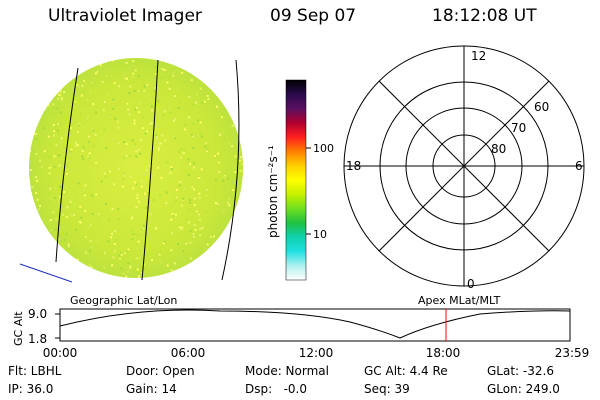  I want to click on apex-label: Apex MLat/MLT, so click(459, 300).